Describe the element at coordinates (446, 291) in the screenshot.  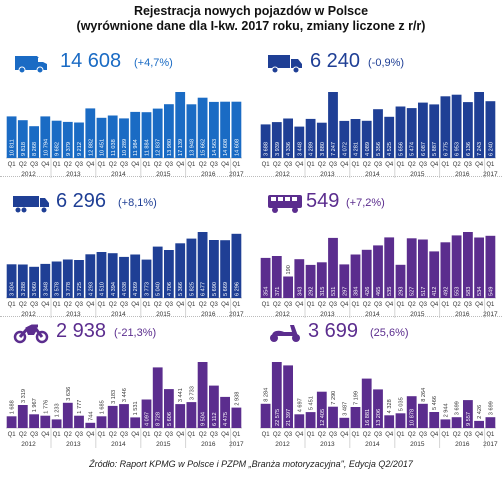
I see `data-label: 492` at that location.